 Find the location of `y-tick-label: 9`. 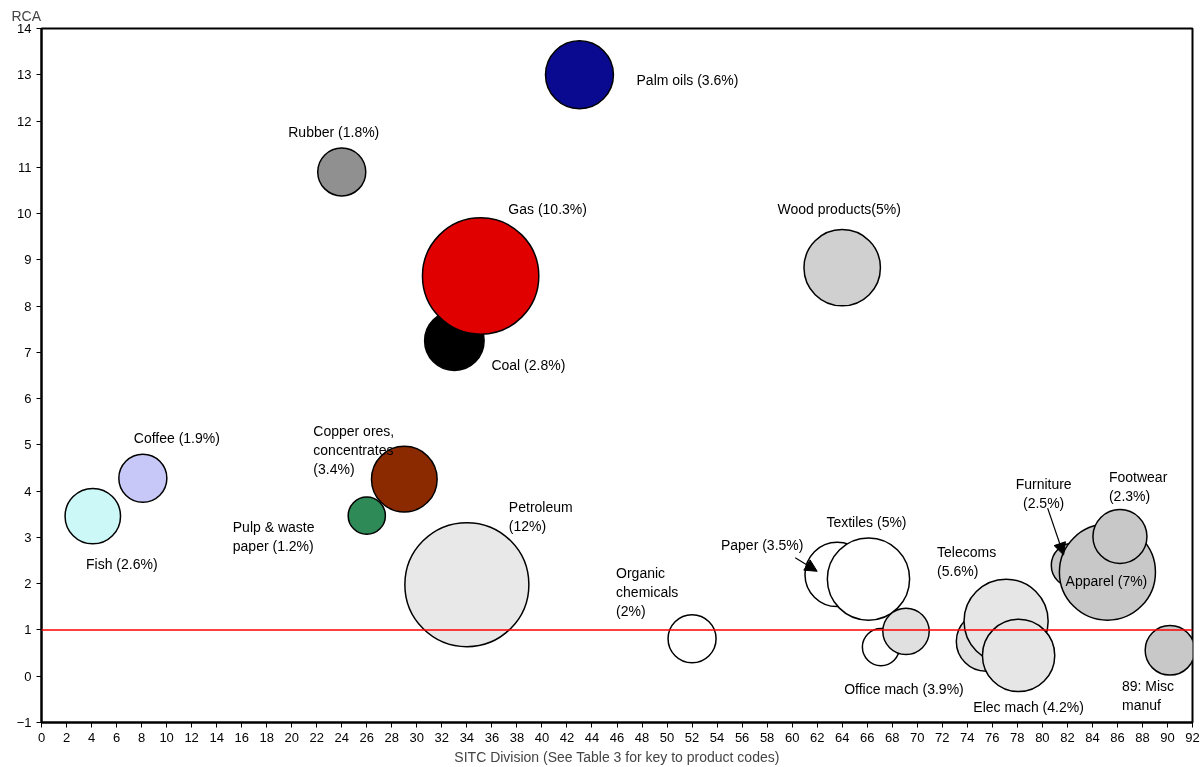

y-tick-label: 9 is located at coordinates (28, 260).